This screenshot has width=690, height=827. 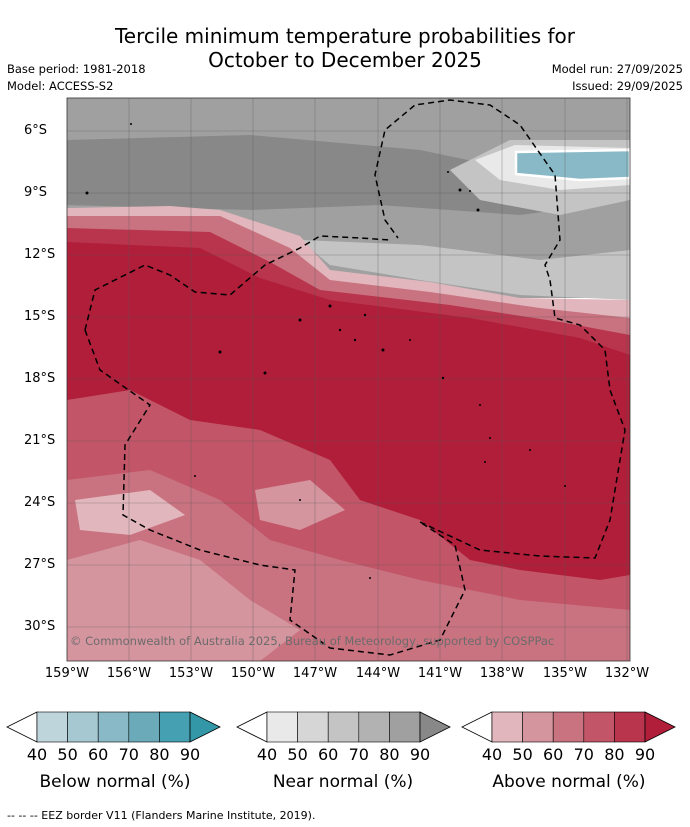 What do you see at coordinates (40, 564) in the screenshot?
I see `lat-label: 27°S` at bounding box center [40, 564].